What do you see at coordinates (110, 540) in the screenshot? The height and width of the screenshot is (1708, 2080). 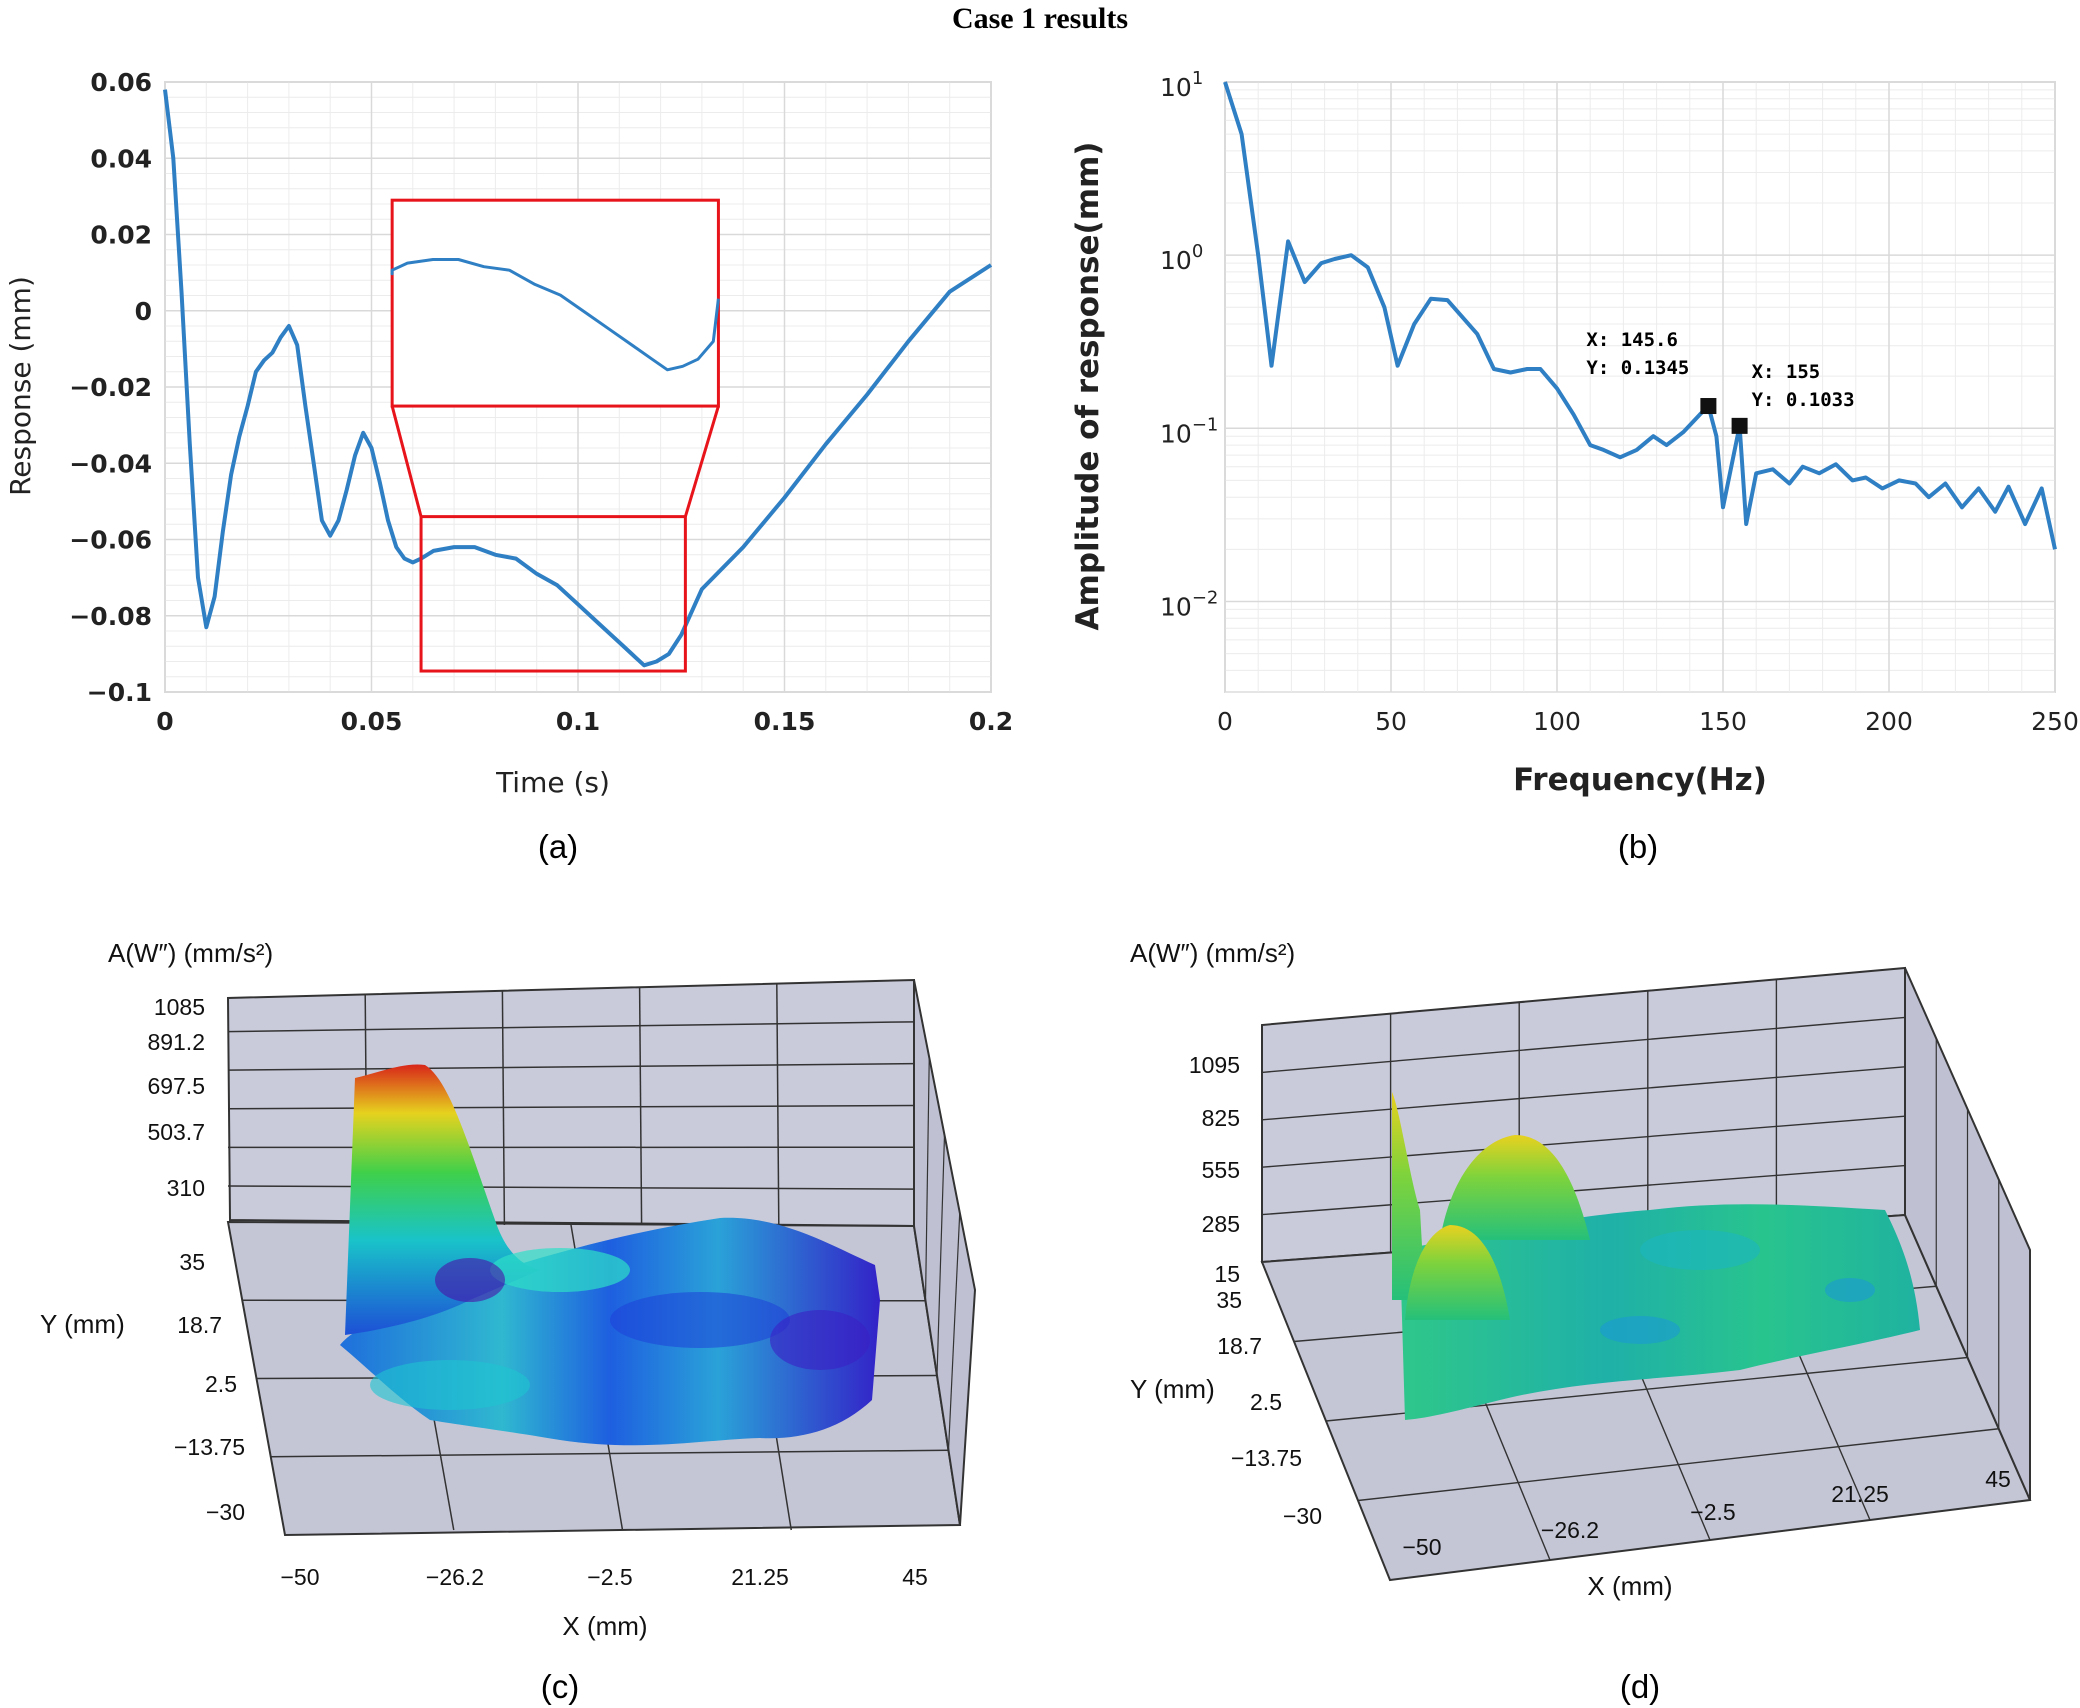 I see `y-tick-label-a: −0.06` at bounding box center [110, 540].